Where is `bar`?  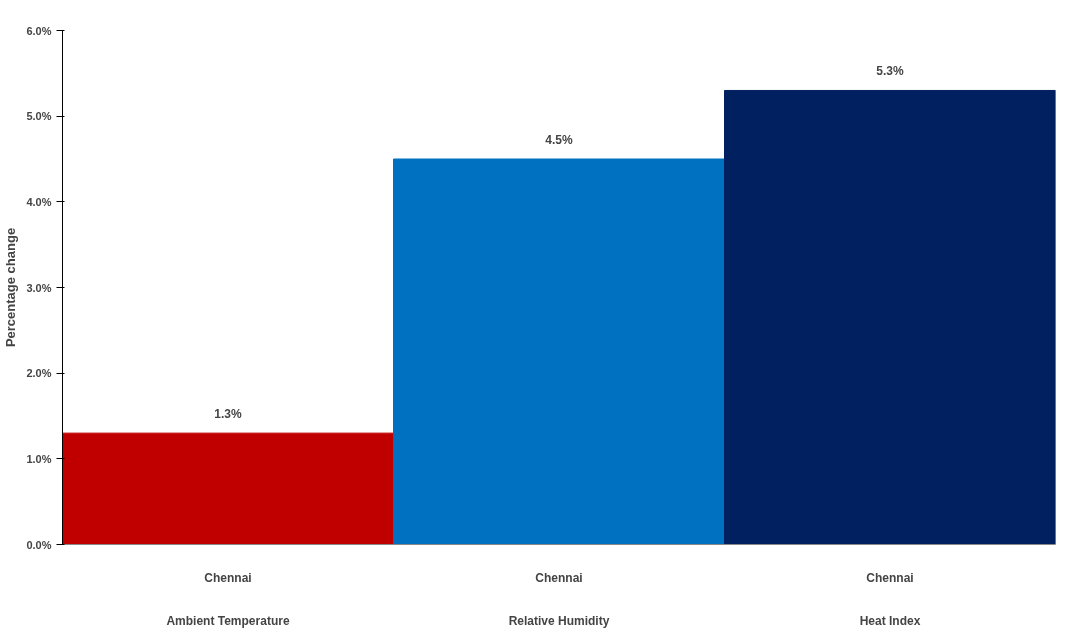 bar is located at coordinates (228, 488).